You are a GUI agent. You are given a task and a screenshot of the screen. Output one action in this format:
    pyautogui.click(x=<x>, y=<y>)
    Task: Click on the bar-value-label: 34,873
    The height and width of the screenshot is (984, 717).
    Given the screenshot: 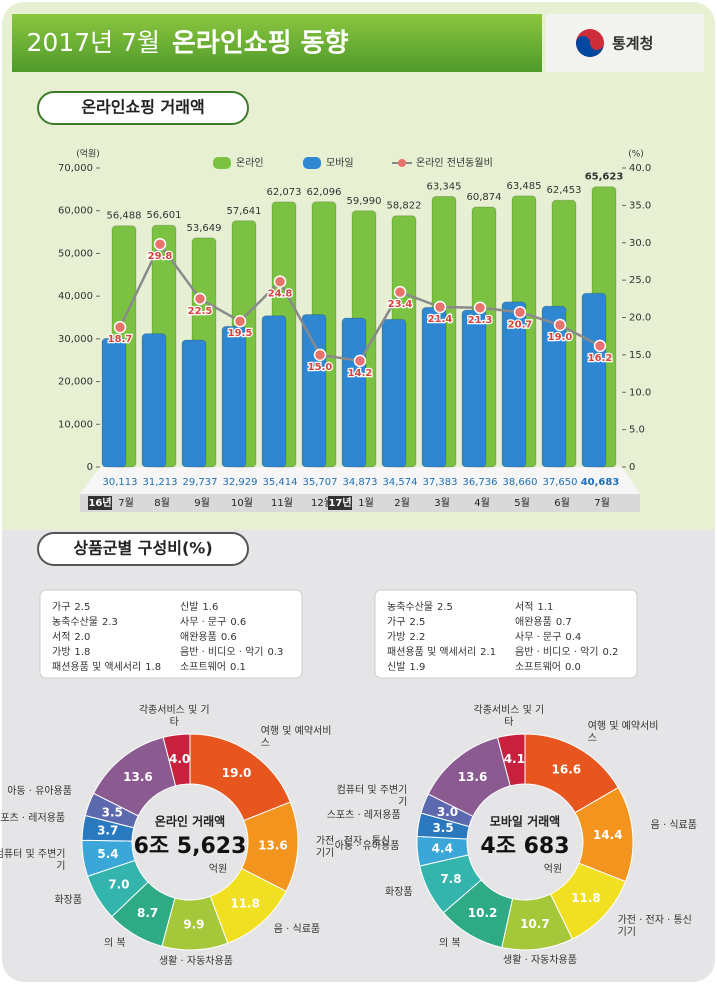 What is the action you would take?
    pyautogui.click(x=360, y=482)
    